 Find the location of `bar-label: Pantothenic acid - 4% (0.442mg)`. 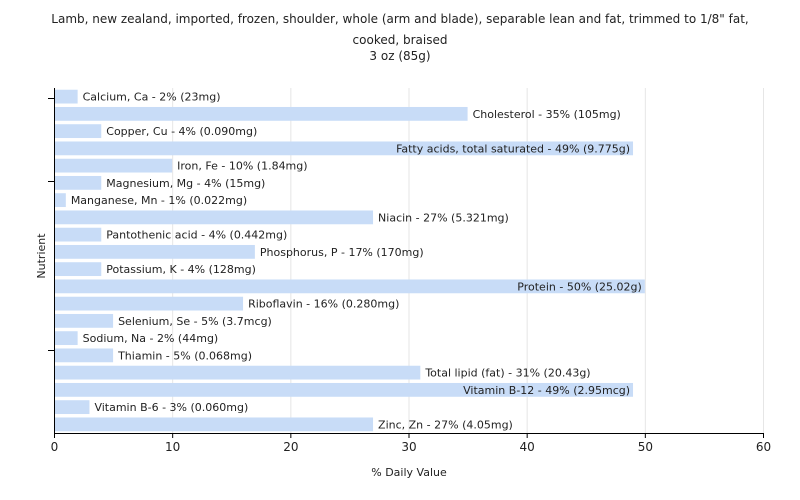

bar-label: Pantothenic acid - 4% (0.442mg) is located at coordinates (196, 235).